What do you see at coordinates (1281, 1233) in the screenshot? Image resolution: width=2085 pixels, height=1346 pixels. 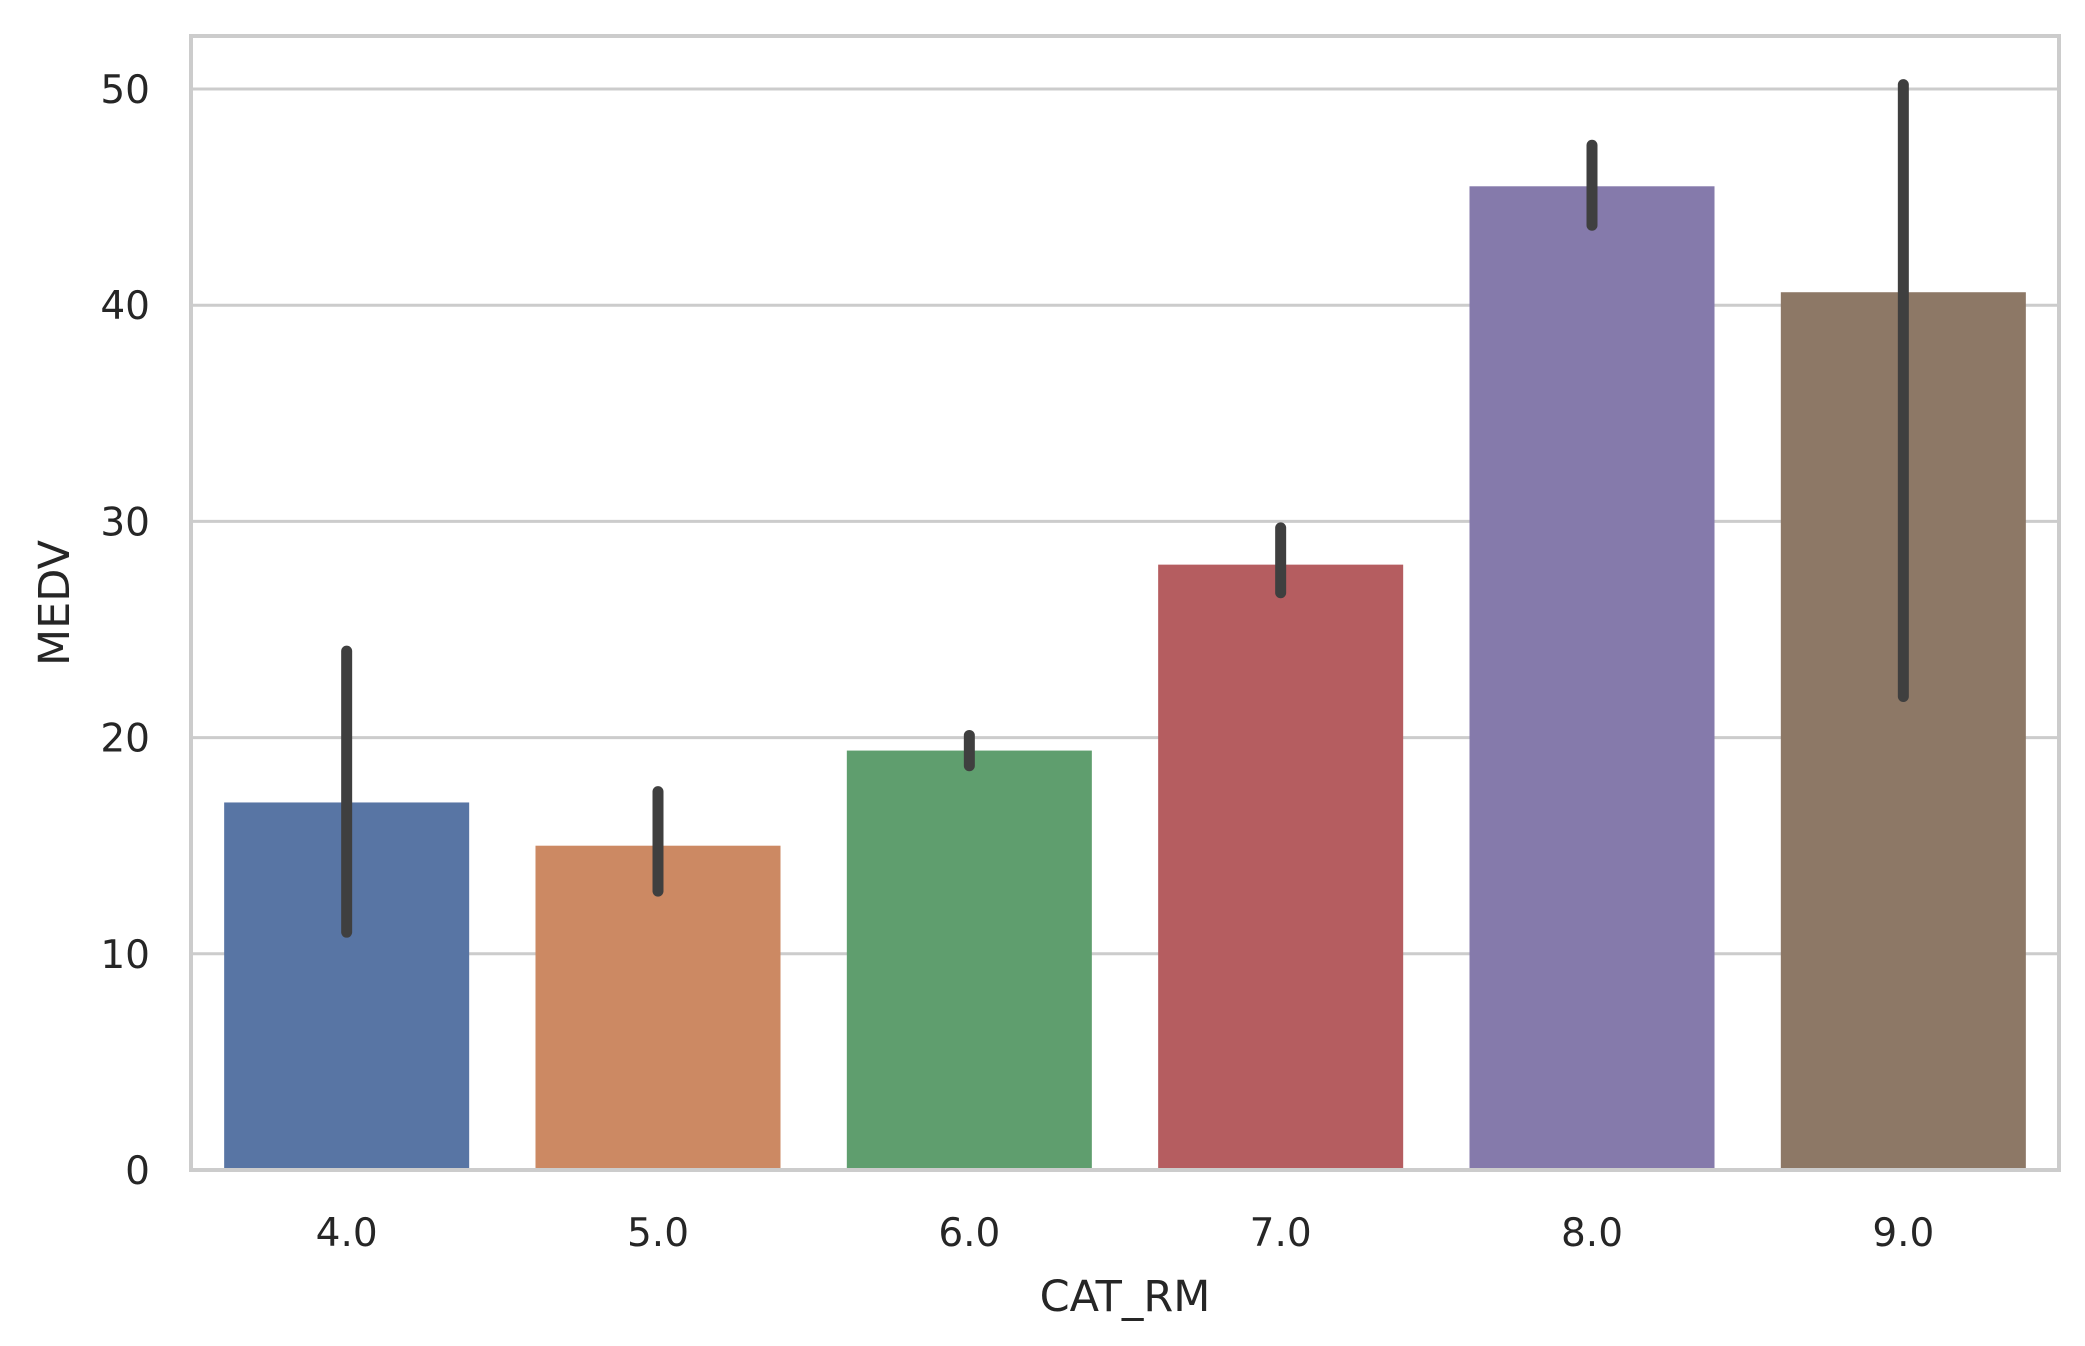 I see `x-tick-label: 7.0` at bounding box center [1281, 1233].